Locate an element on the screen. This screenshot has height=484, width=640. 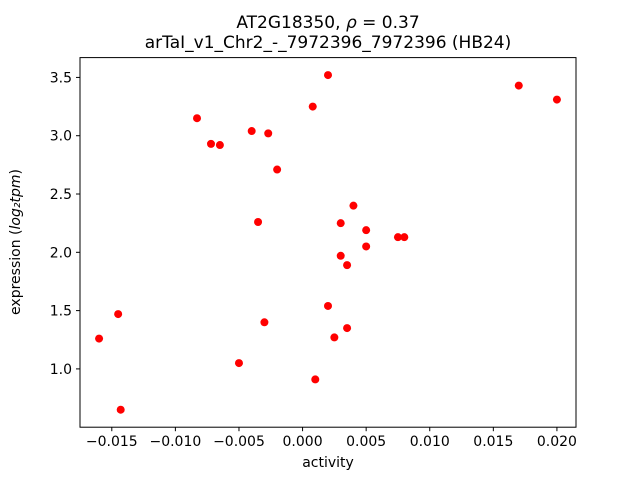
y-axis-label: expression (log₂tpm) is located at coordinates (16, 242).